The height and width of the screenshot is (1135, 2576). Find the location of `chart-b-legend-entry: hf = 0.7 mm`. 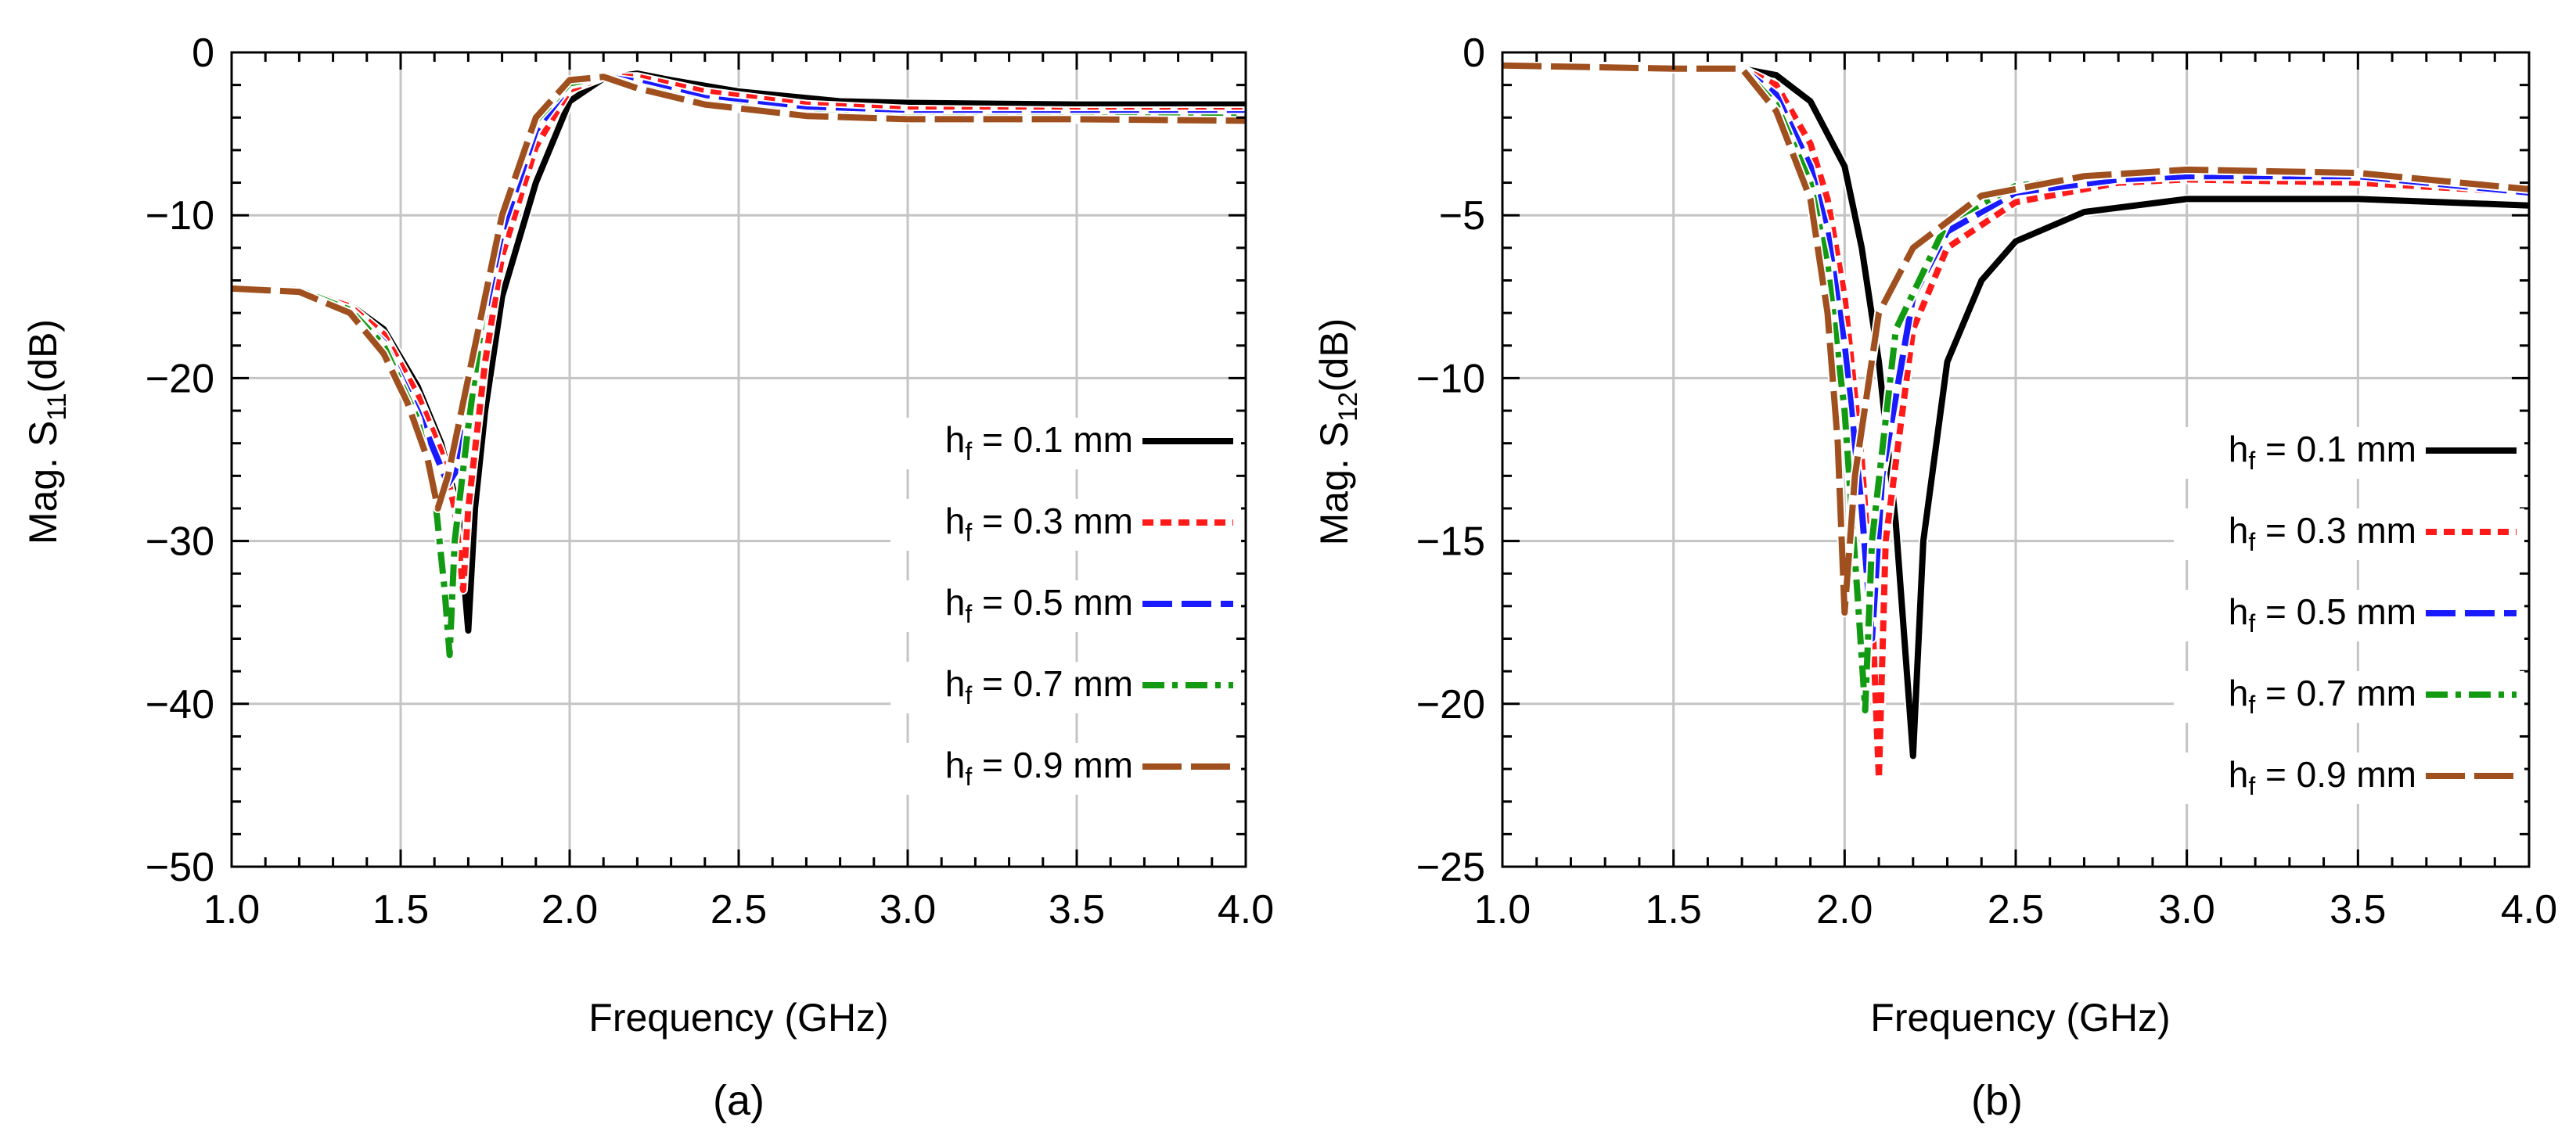

chart-b-legend-entry: hf = 0.7 mm is located at coordinates (2349, 697).